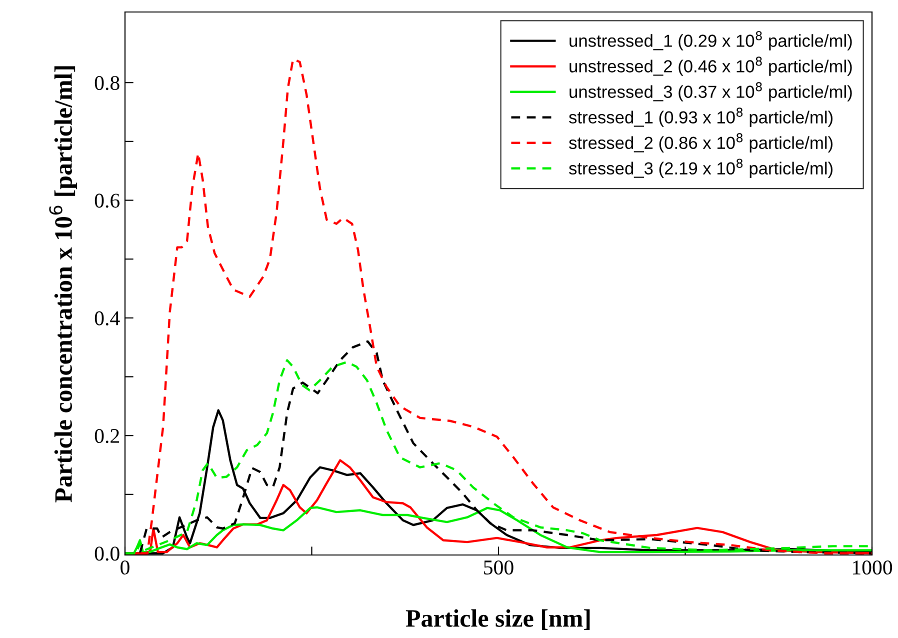  What do you see at coordinates (700, 142) in the screenshot?
I see `legend-label: stressed_2 (0.86 x 10$^{8}$ particle/ml)` at bounding box center [700, 142].